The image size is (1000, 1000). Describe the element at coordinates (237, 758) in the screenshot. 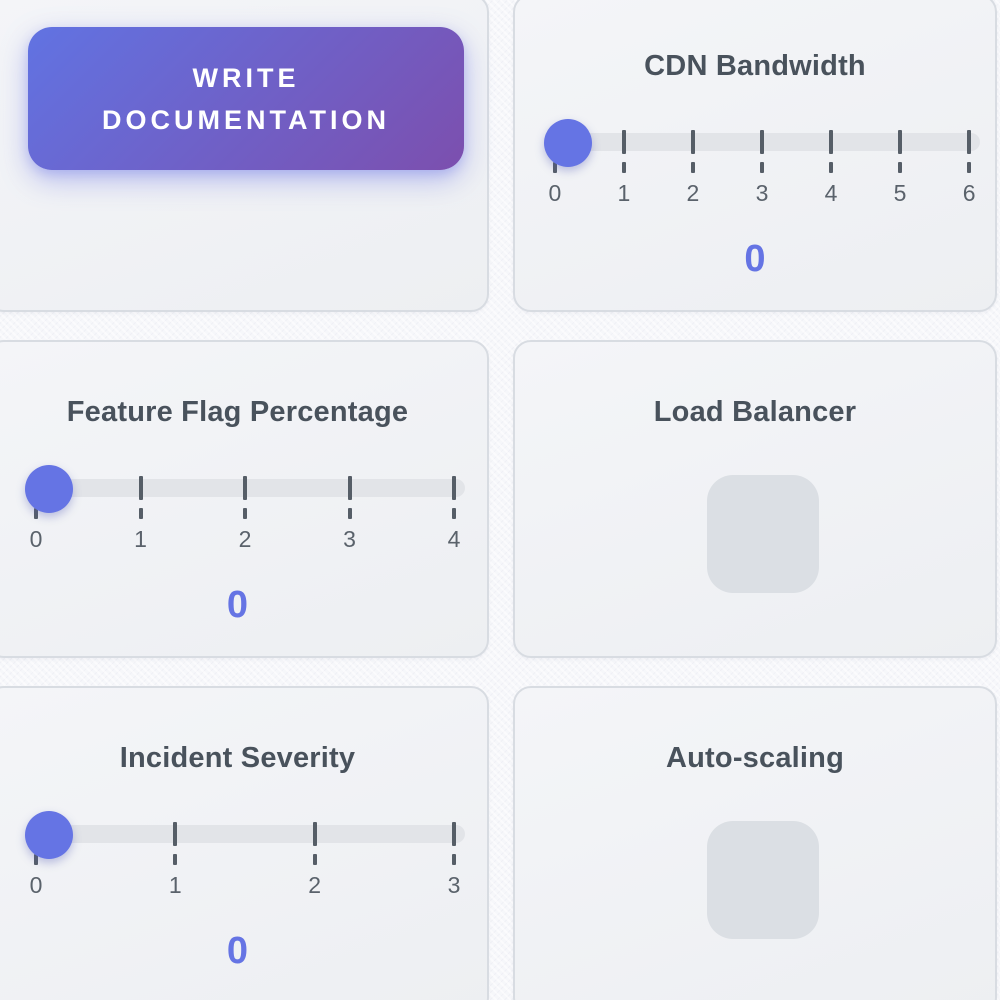

I see `card-title-incident-severity: Incident Severity` at that location.